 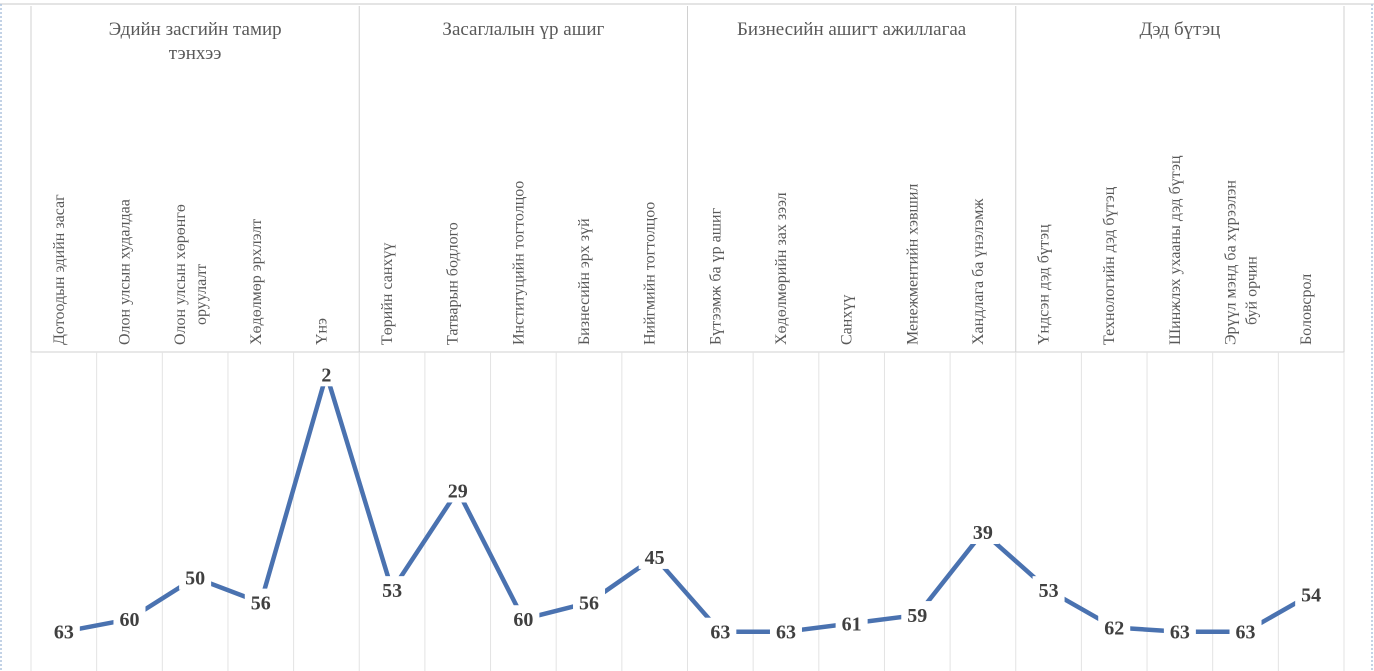 I want to click on group-label: Засаглалын үр ашиг, so click(x=523, y=29).